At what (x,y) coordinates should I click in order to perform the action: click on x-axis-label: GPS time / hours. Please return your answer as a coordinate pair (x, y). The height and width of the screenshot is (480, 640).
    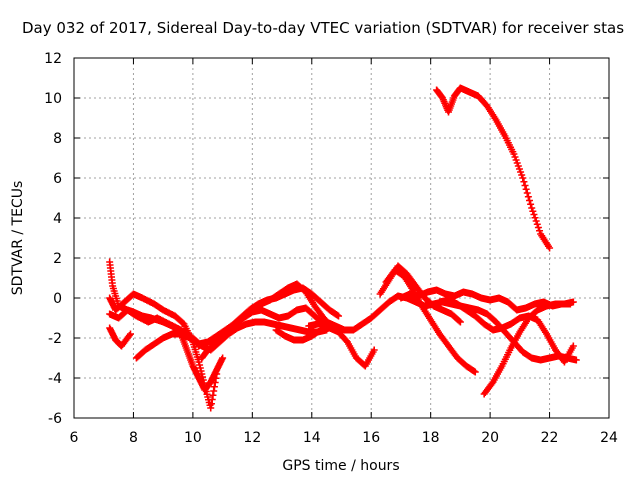
    Looking at the image, I should click on (340, 466).